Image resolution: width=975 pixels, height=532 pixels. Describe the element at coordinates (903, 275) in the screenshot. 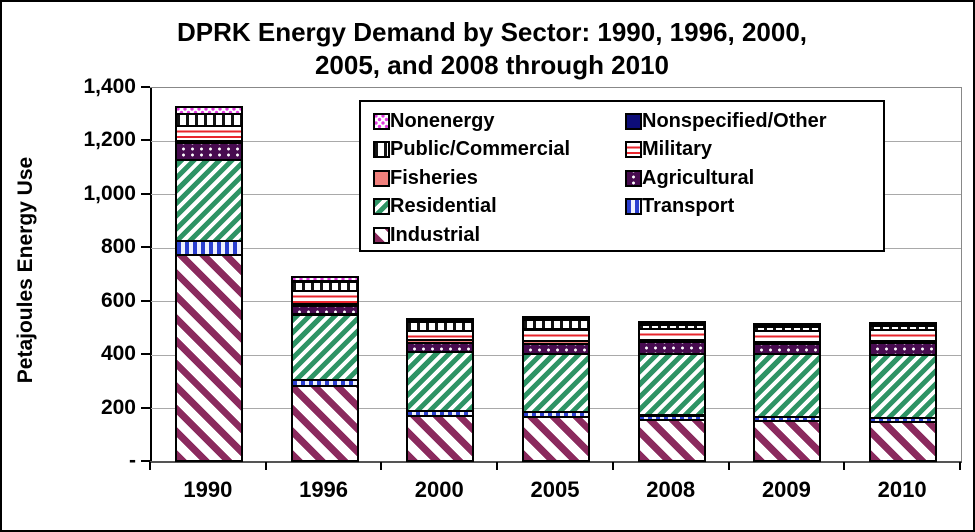

I see `bar-2010` at that location.